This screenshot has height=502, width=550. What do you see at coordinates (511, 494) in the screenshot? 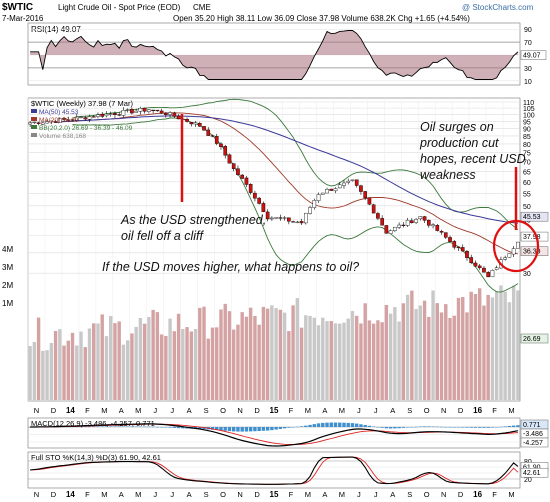
I see `x-axis-label-bottom: M` at bounding box center [511, 494].